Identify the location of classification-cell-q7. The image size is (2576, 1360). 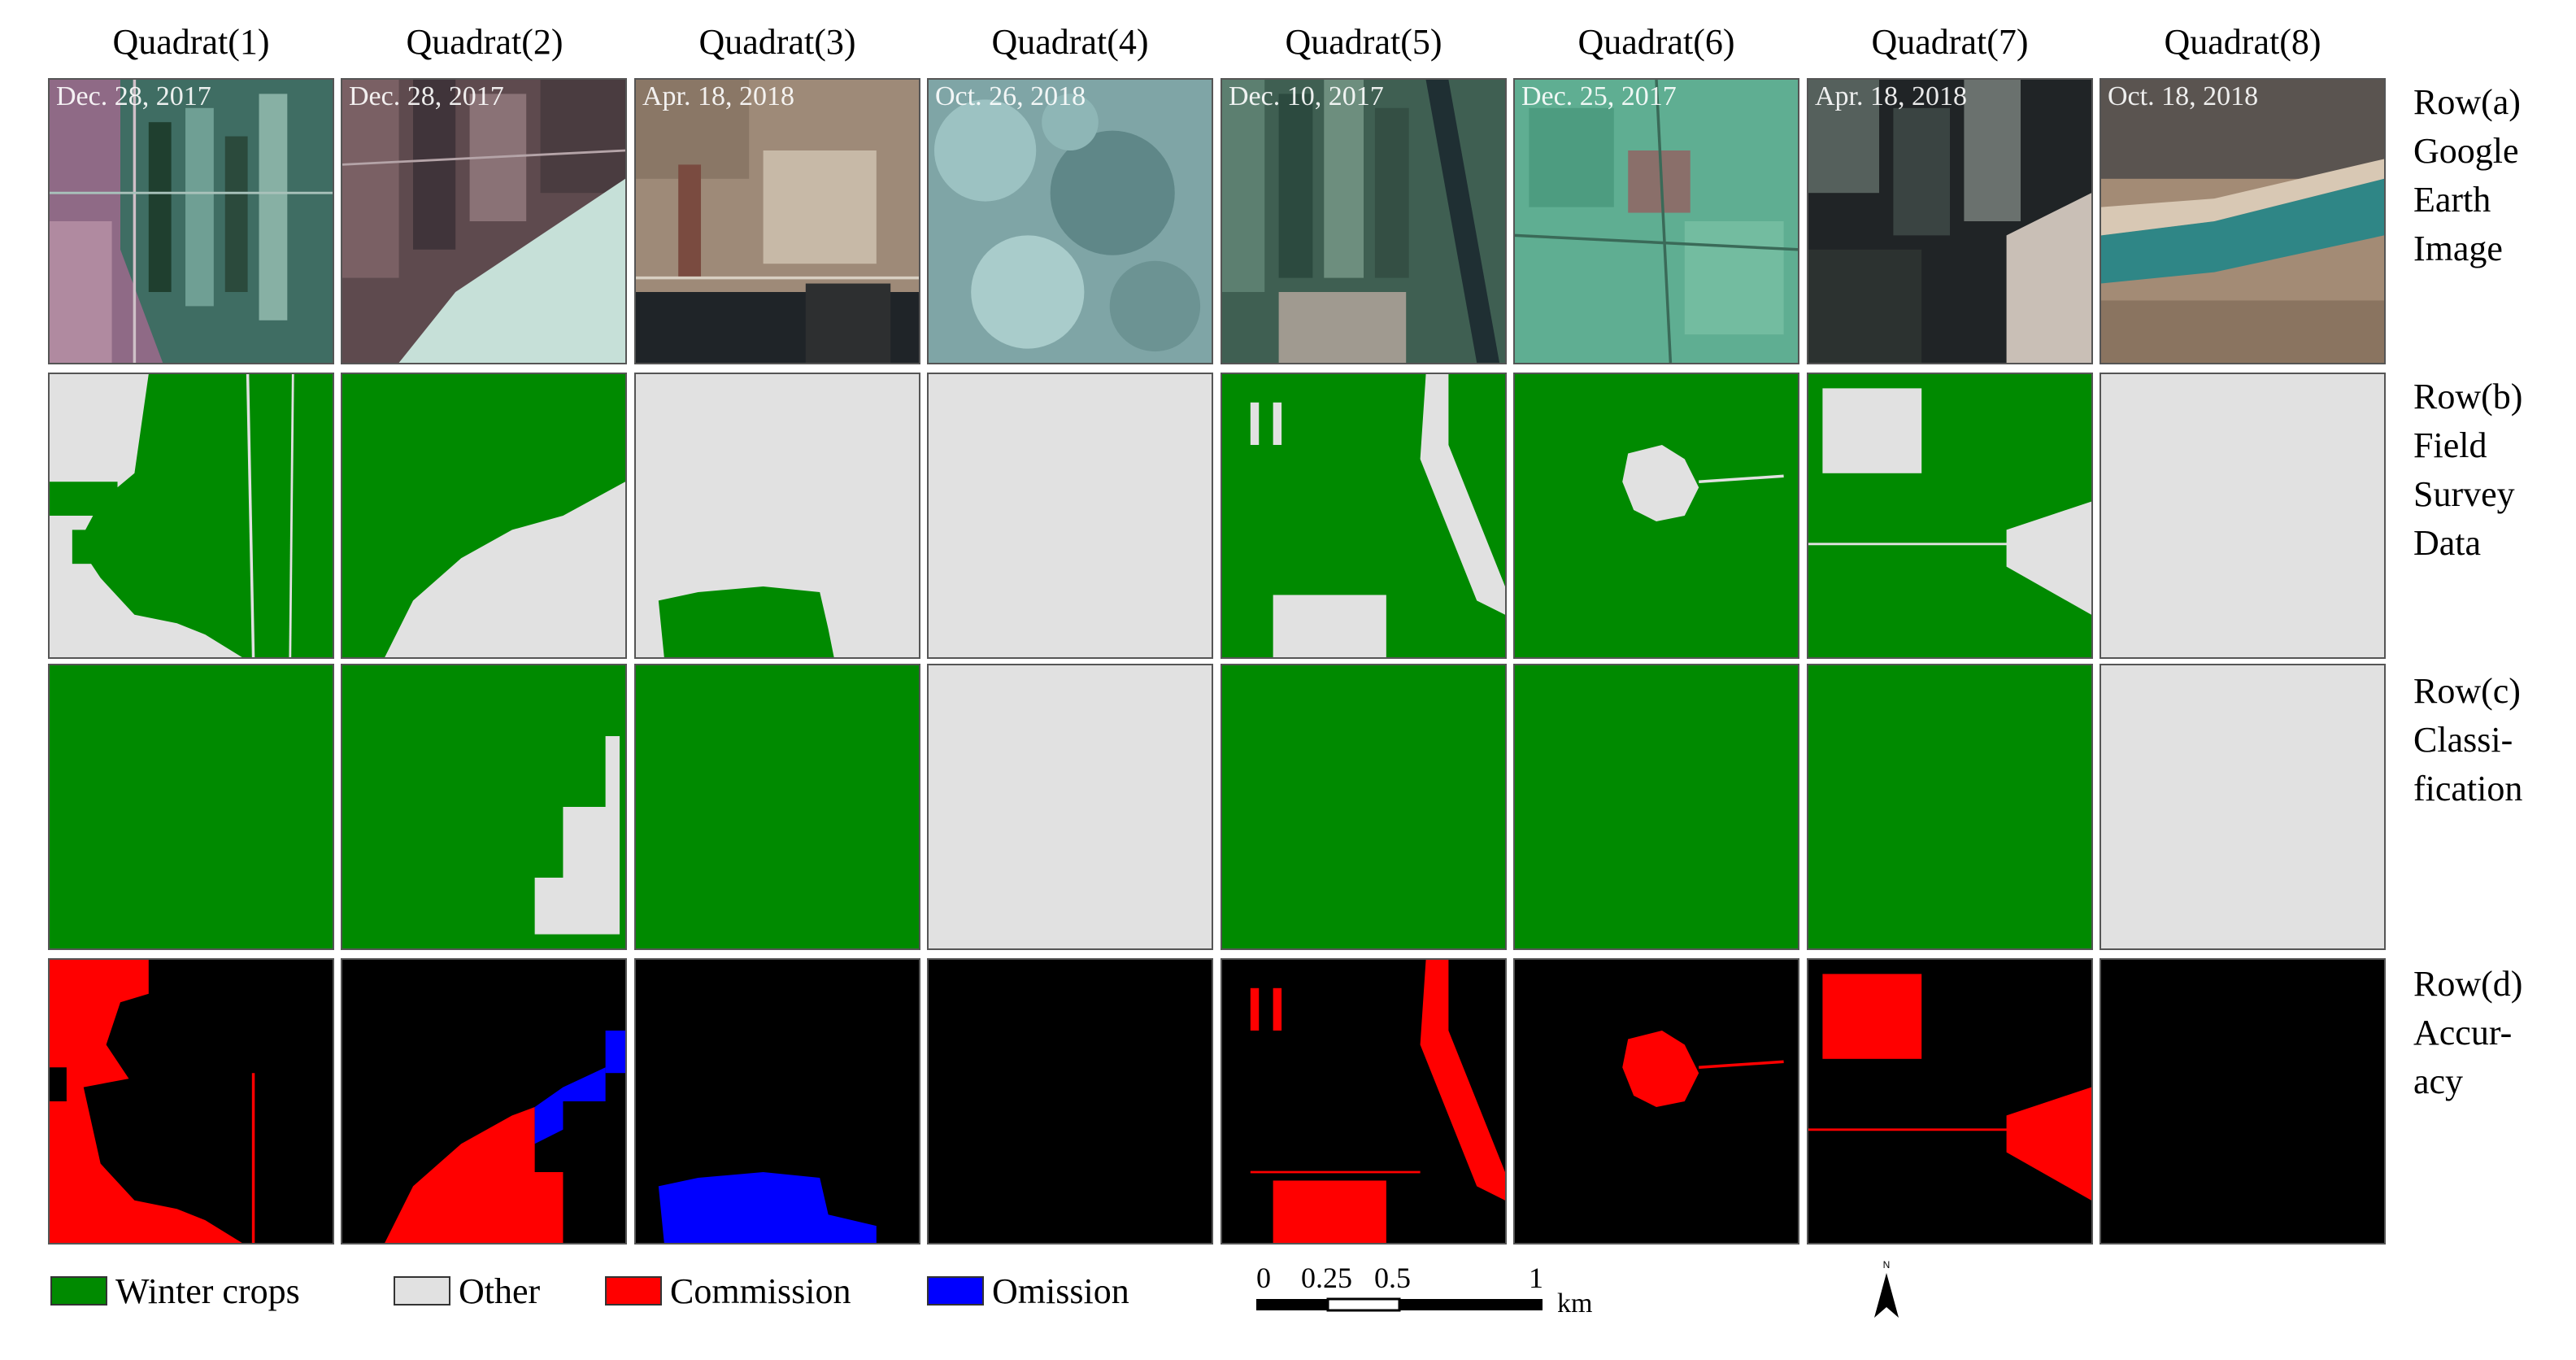
(1950, 807).